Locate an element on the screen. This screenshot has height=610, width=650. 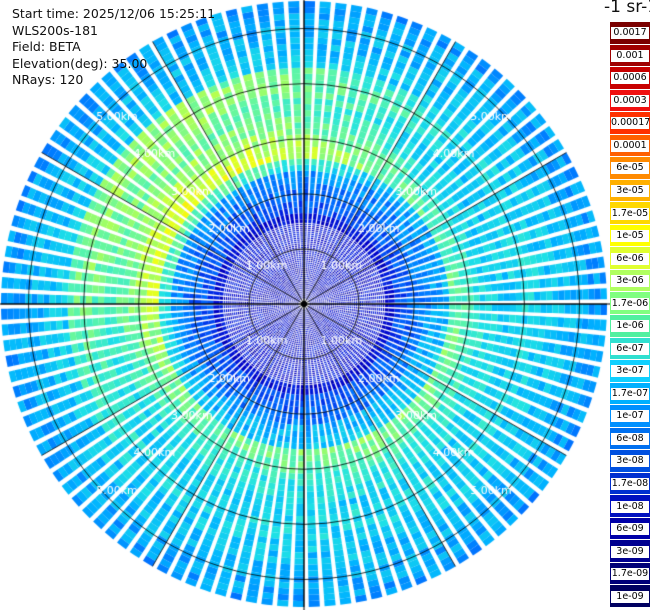
colorbar-tick-label: 3e-08 is located at coordinates (630, 461).